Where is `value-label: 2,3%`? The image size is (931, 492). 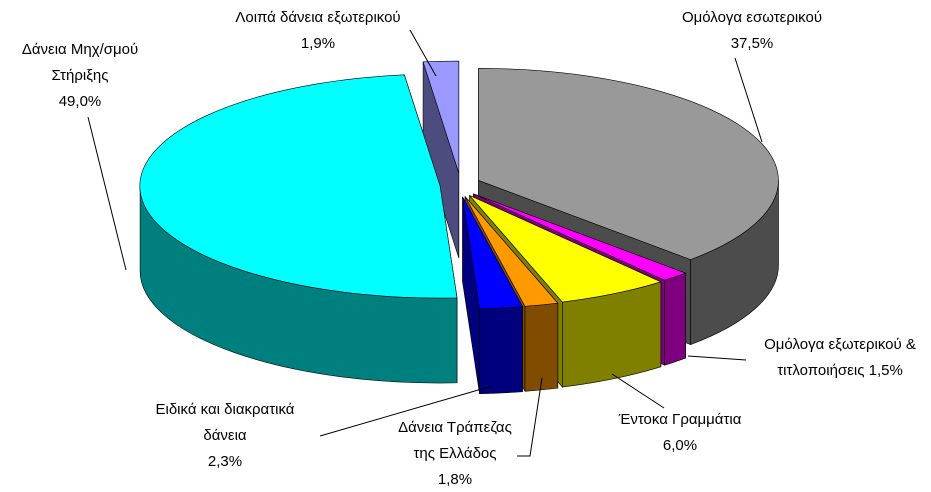
value-label: 2,3% is located at coordinates (225, 461).